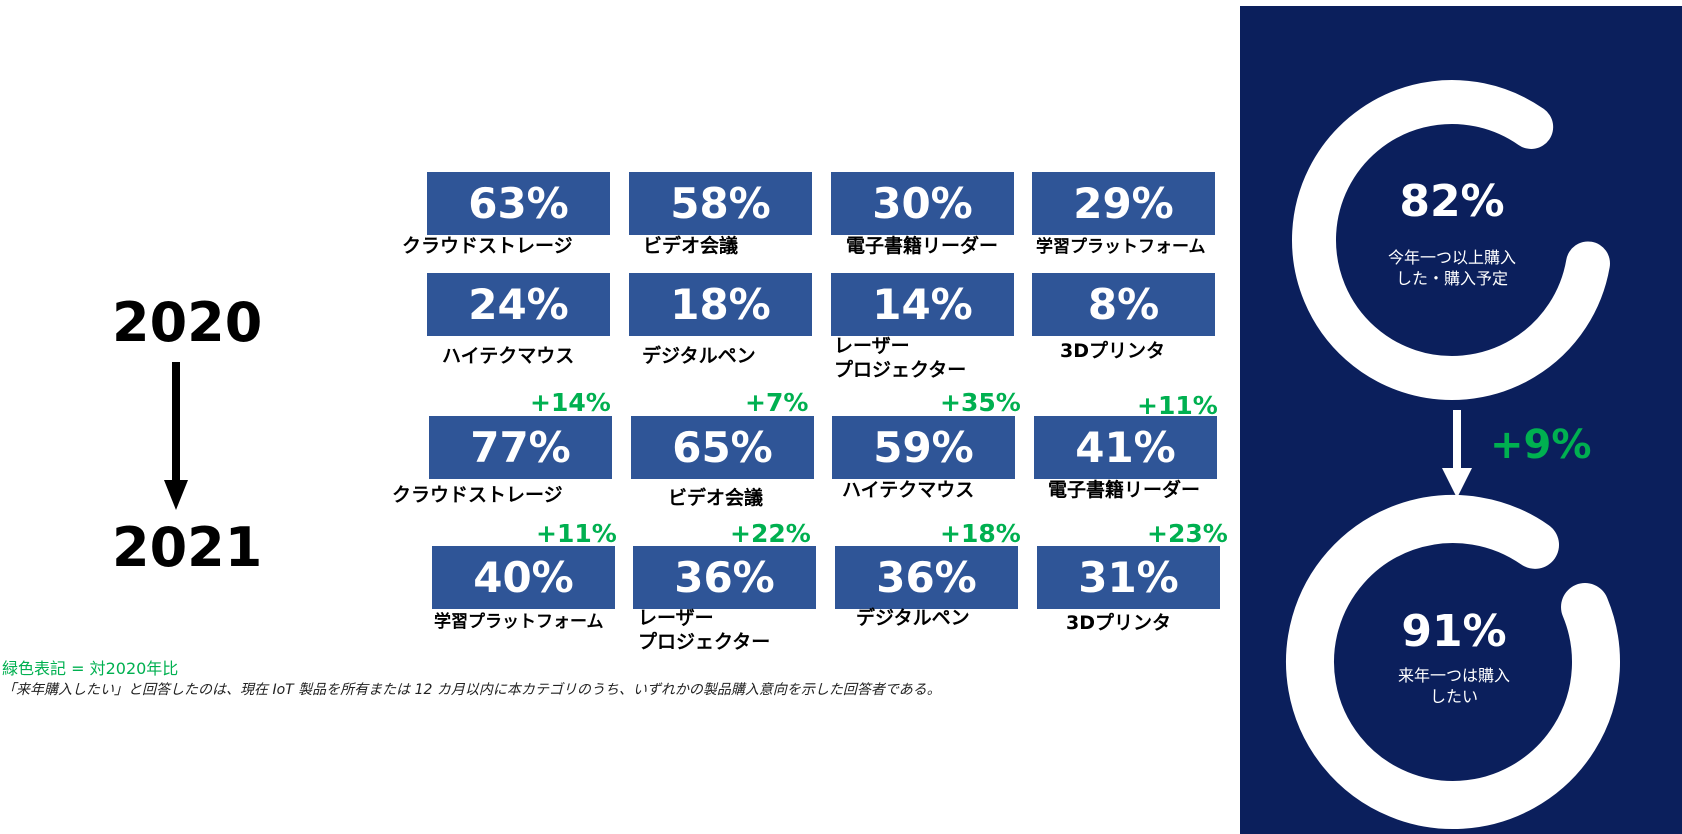 The height and width of the screenshot is (834, 1682). What do you see at coordinates (1125, 447) in the screenshot?
I see `tile-2021-ebook-reader: 41%` at bounding box center [1125, 447].